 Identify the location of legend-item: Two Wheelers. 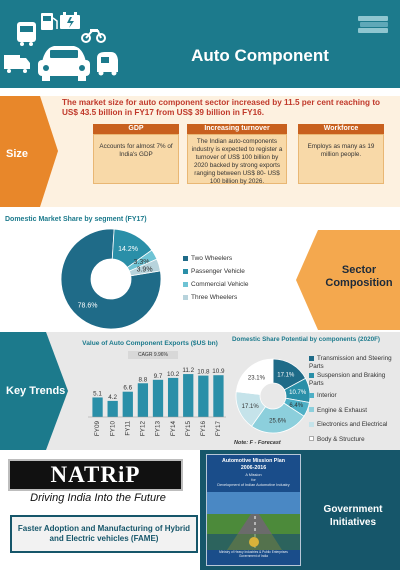
(215, 258).